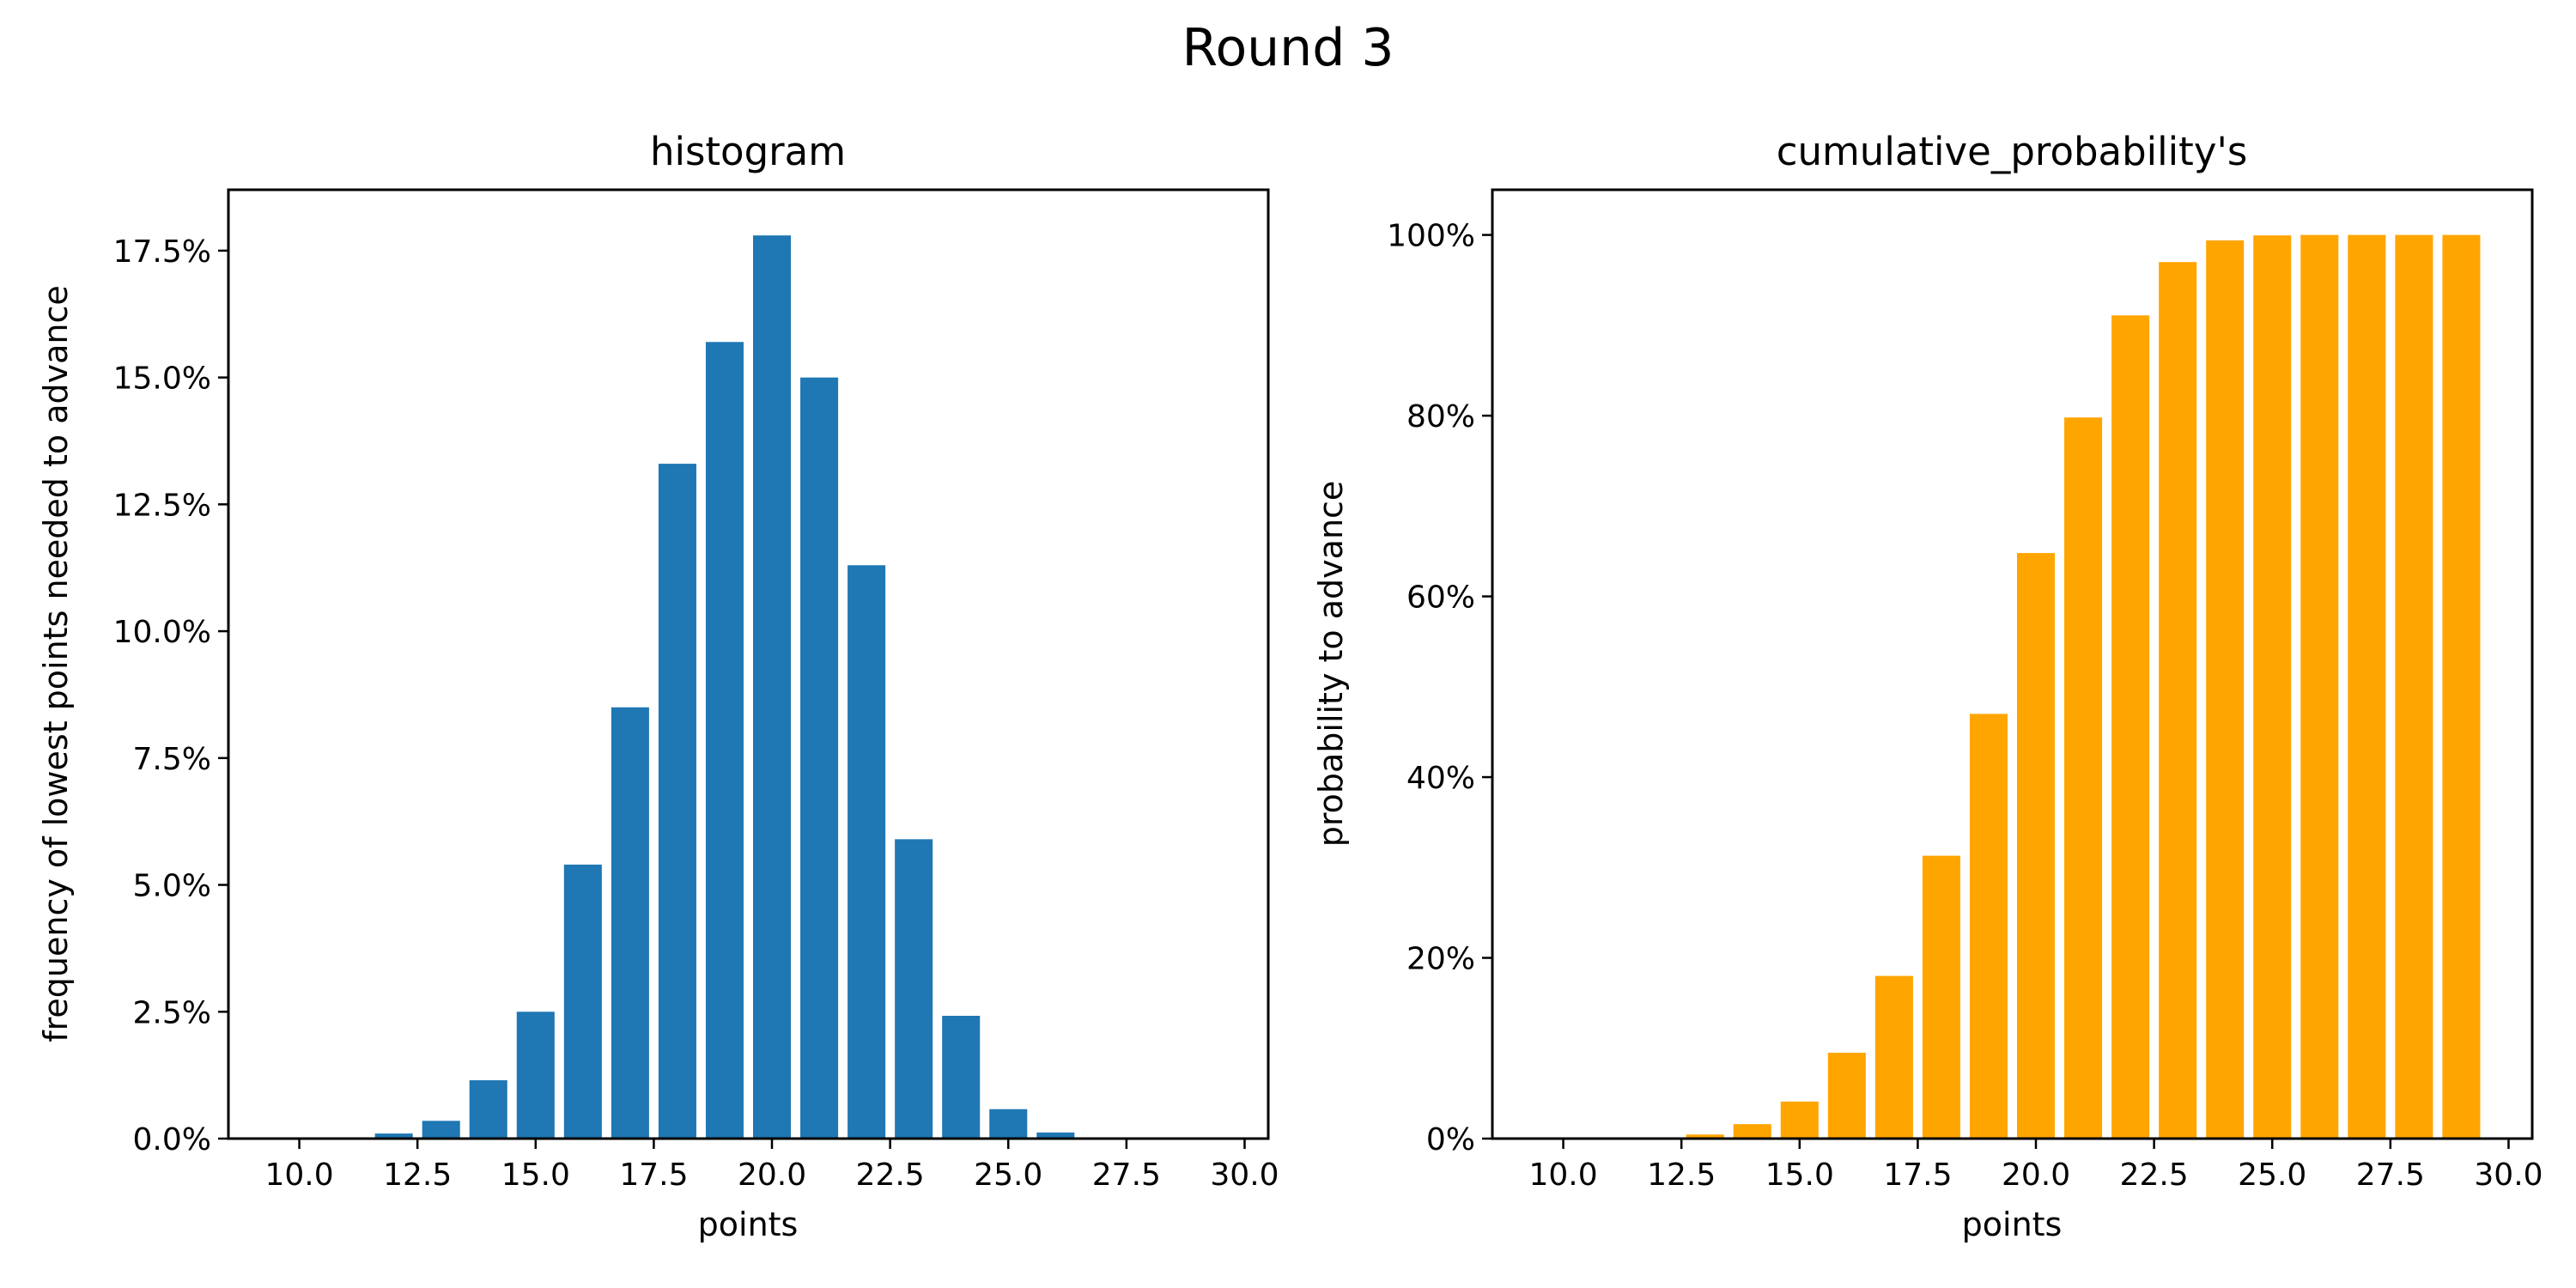 This screenshot has width=2576, height=1288. I want to click on figure-title: Round 3, so click(1288, 48).